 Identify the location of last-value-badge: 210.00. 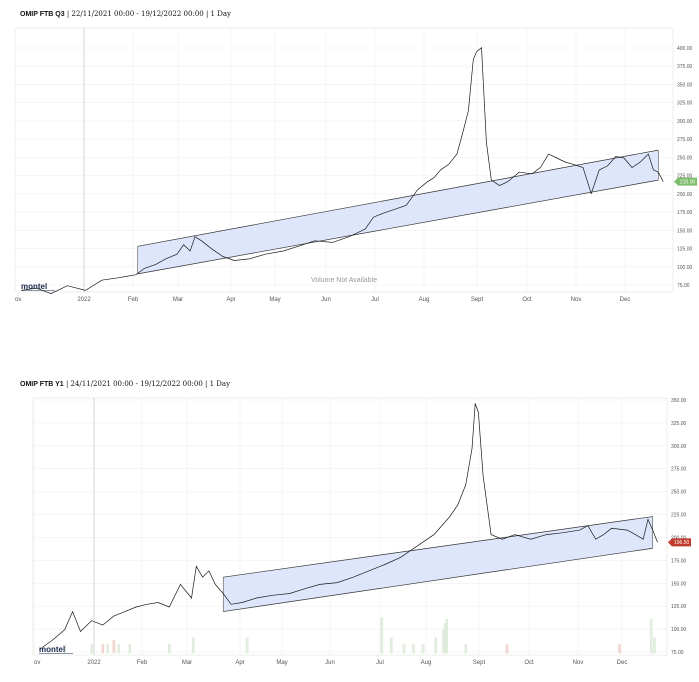
(685, 181).